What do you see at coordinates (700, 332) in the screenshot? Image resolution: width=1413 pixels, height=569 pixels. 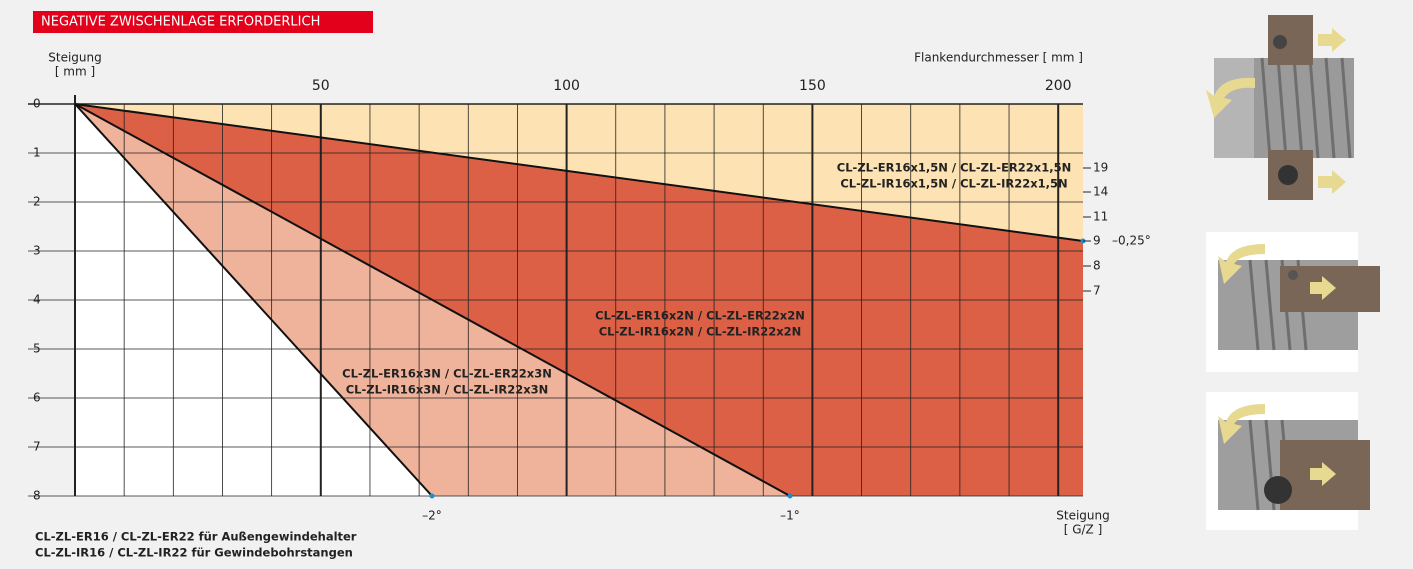 I see `region-label: CL-ZL-IR16x2N / CL-ZL-IR22x2N` at bounding box center [700, 332].